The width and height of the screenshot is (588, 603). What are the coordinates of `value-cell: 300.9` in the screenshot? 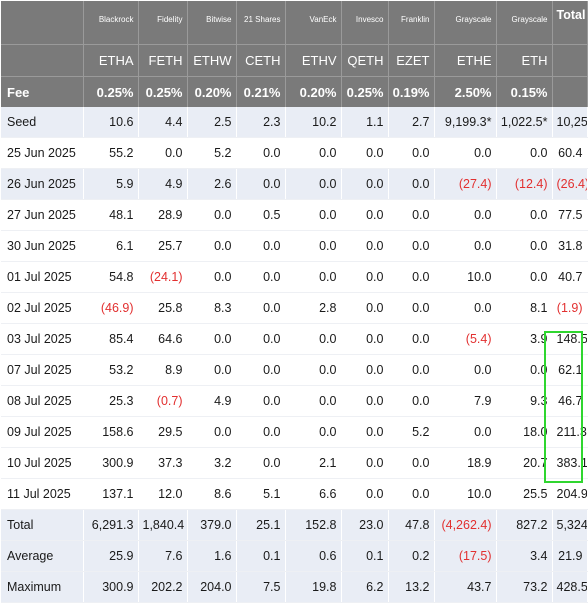 It's located at (111, 463).